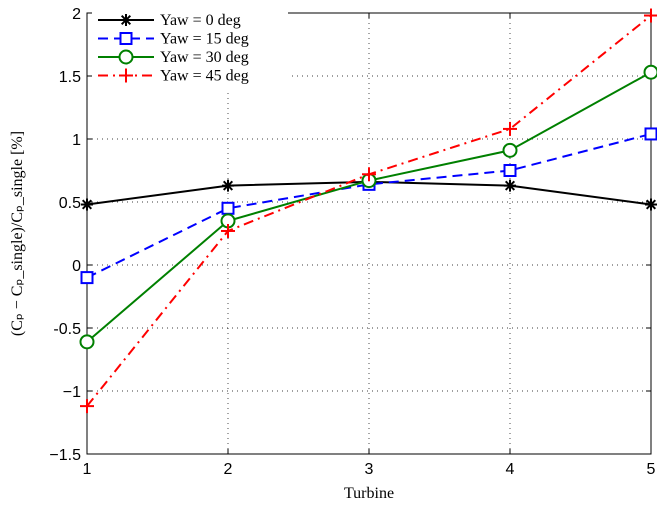 The height and width of the screenshot is (505, 657). Describe the element at coordinates (72, 392) in the screenshot. I see `y-tick-label: −1` at that location.